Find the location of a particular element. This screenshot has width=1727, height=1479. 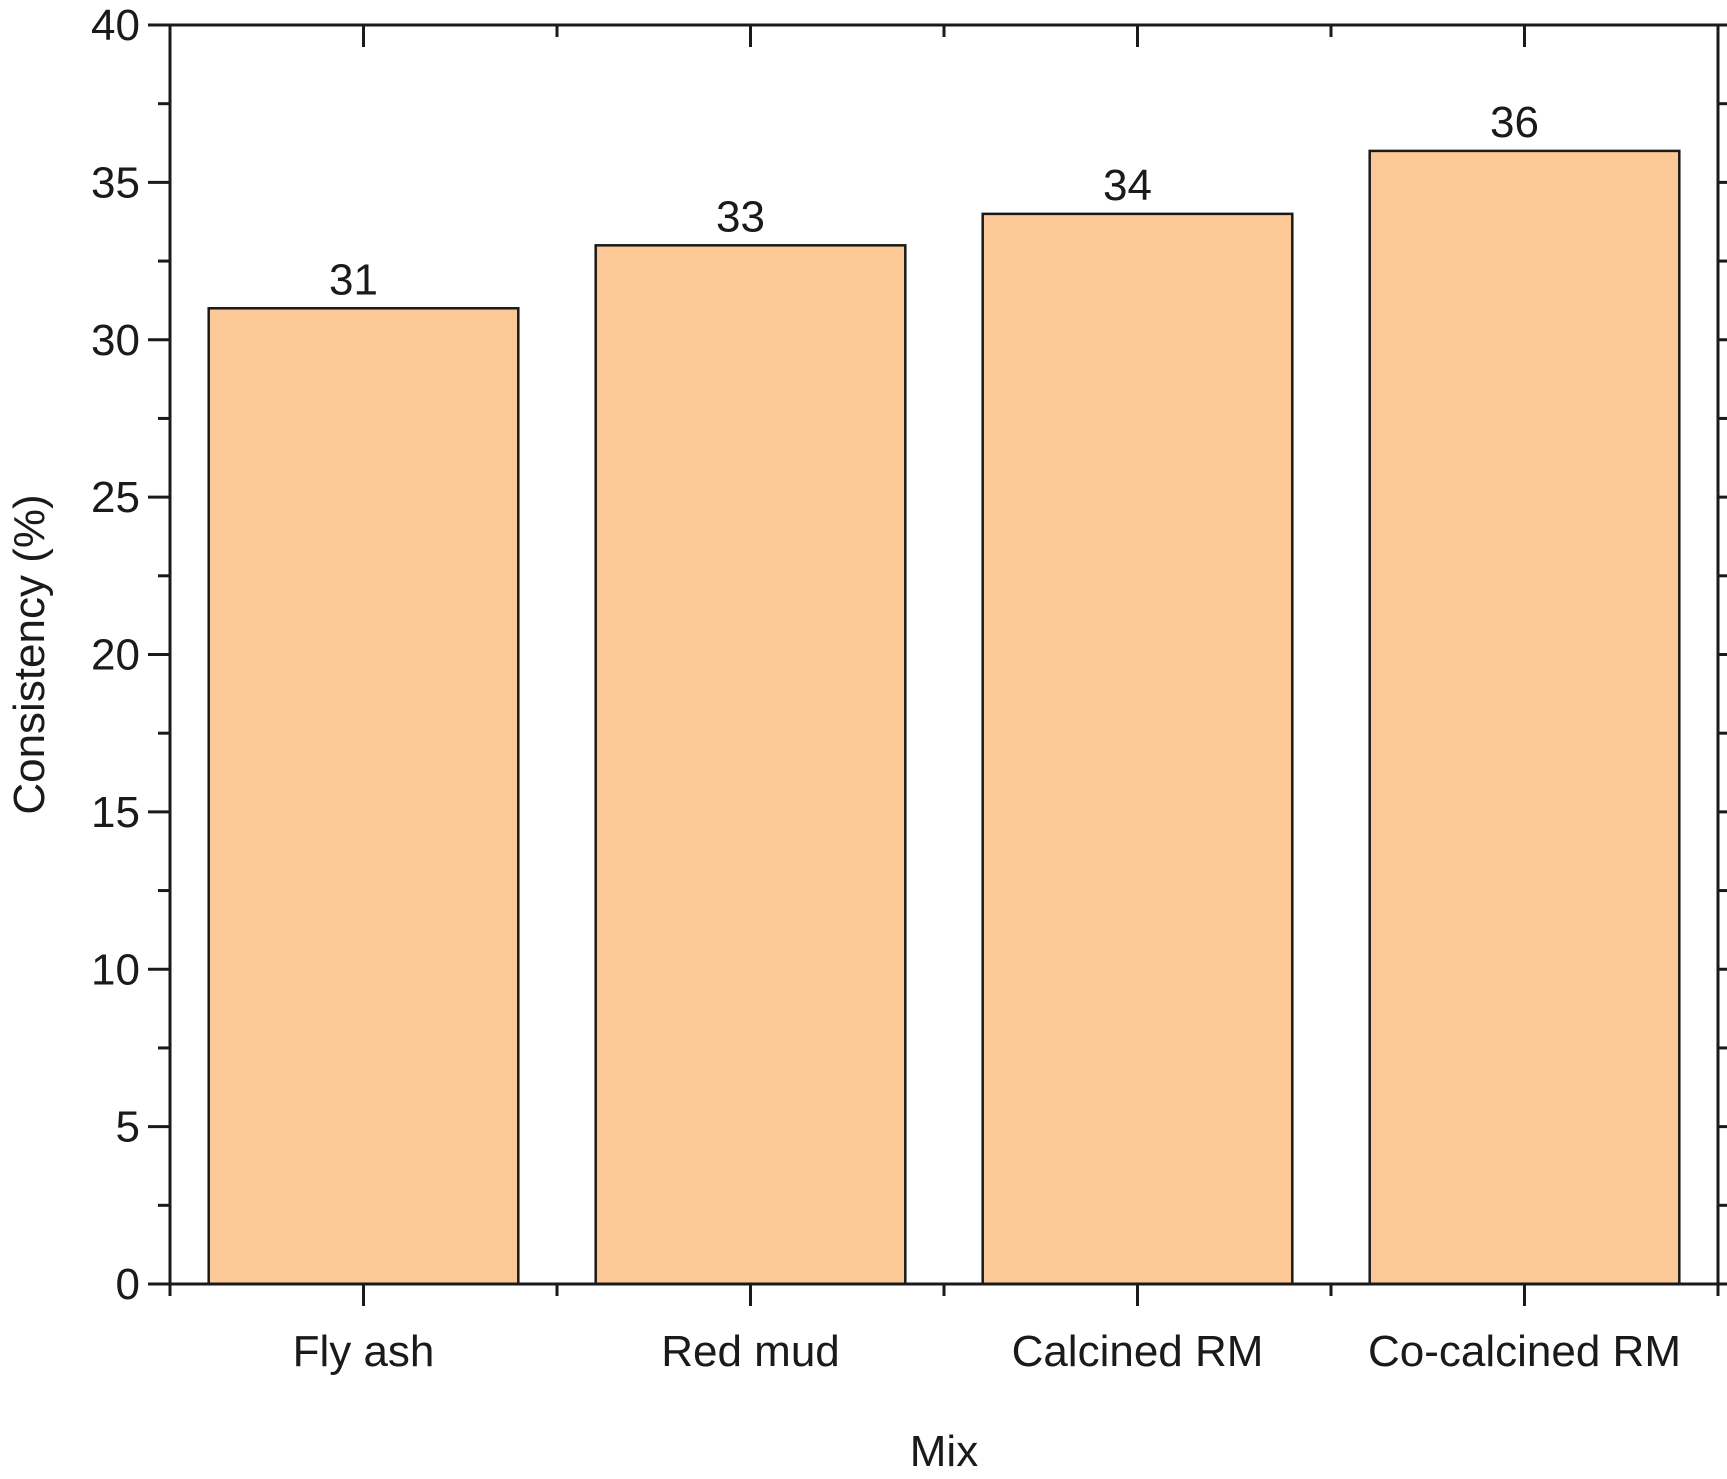

x-tick-label-3: Co-calcined RM is located at coordinates (1524, 1351).